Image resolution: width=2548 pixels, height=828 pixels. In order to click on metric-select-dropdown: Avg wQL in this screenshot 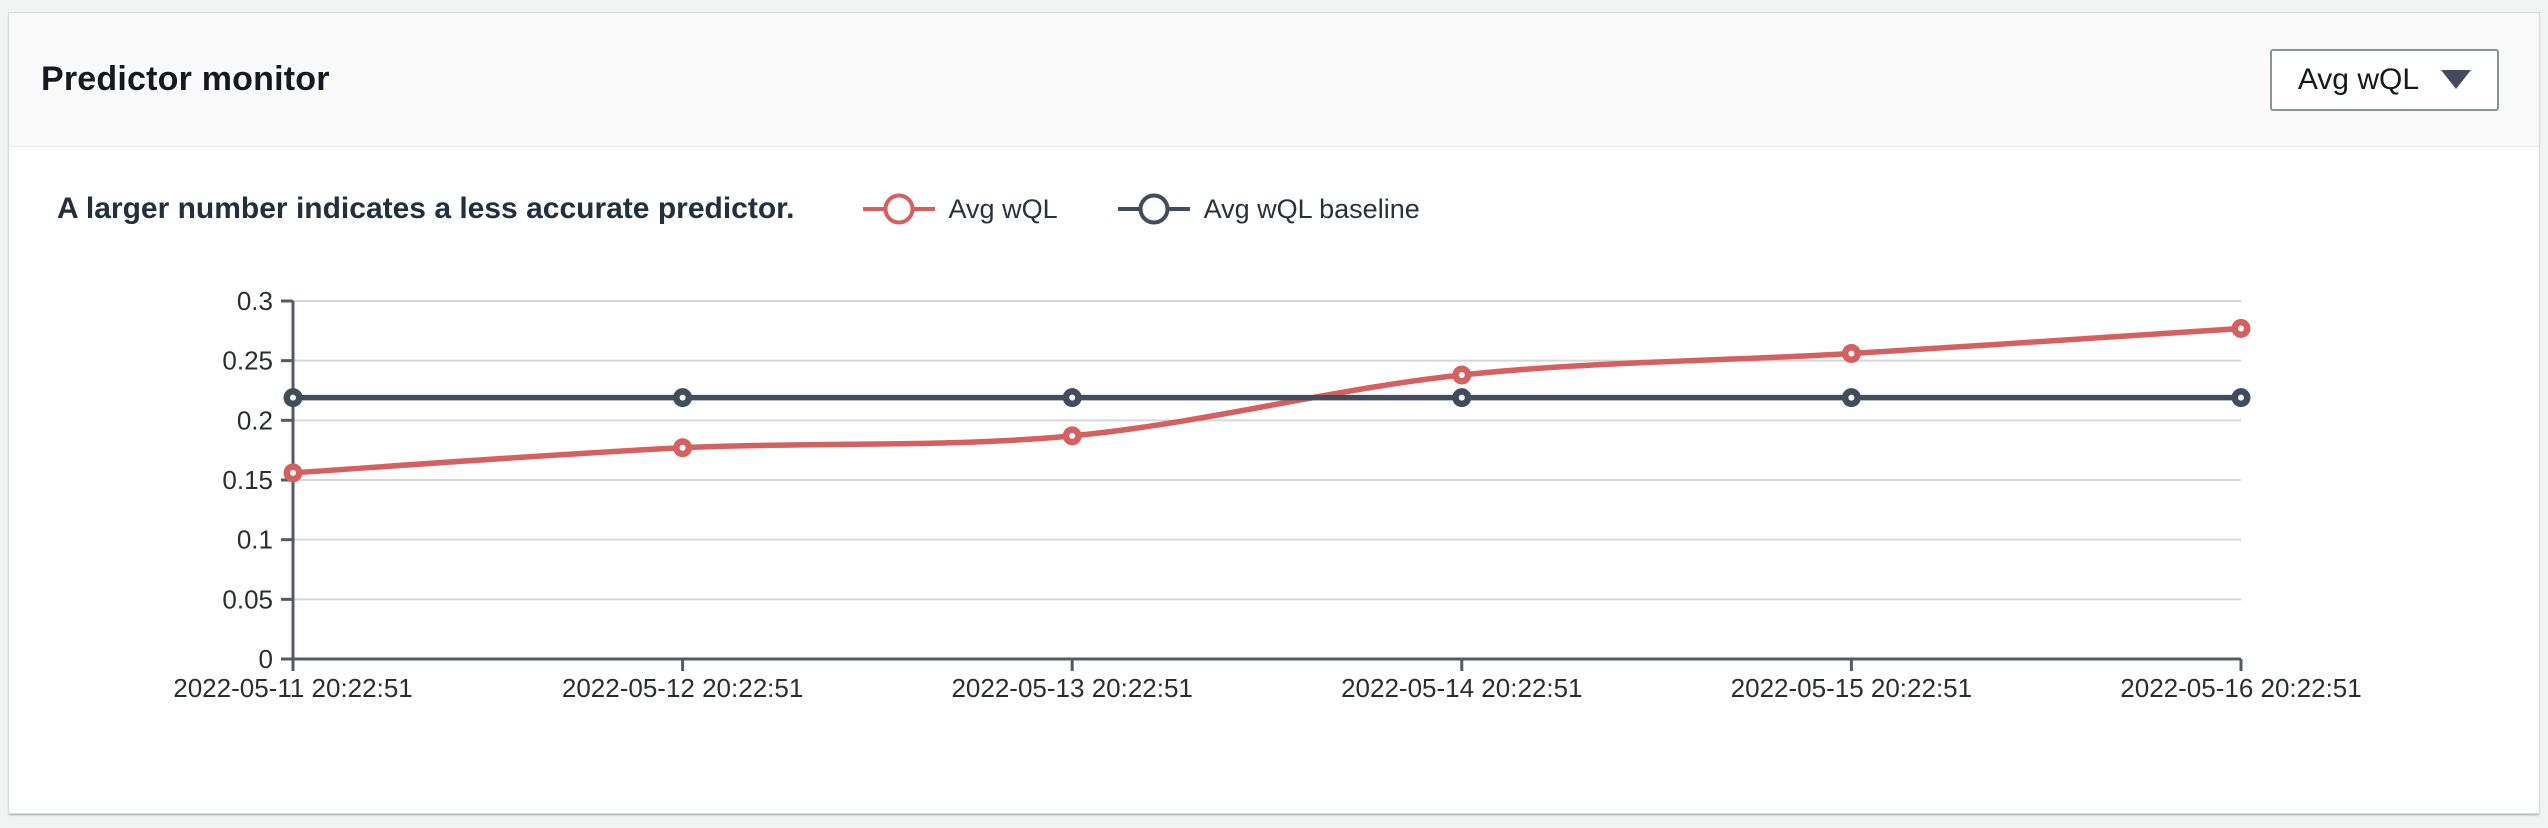, I will do `click(2384, 79)`.